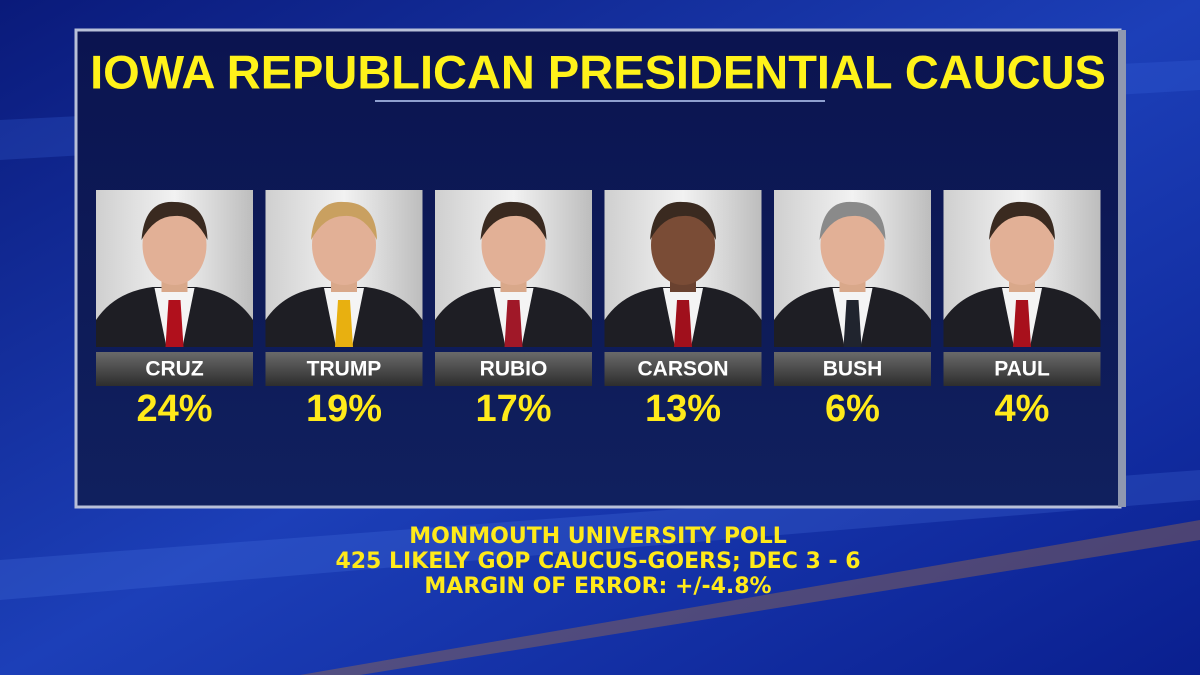 This screenshot has width=1200, height=675. Describe the element at coordinates (683, 409) in the screenshot. I see `candidate-percent: 13%` at that location.